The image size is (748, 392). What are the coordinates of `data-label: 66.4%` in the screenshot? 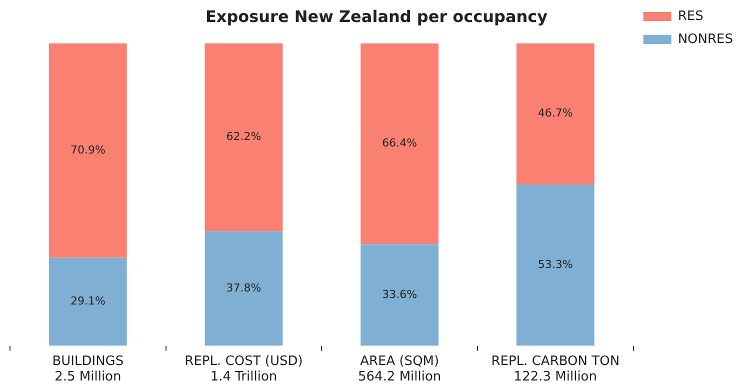 It's located at (400, 143).